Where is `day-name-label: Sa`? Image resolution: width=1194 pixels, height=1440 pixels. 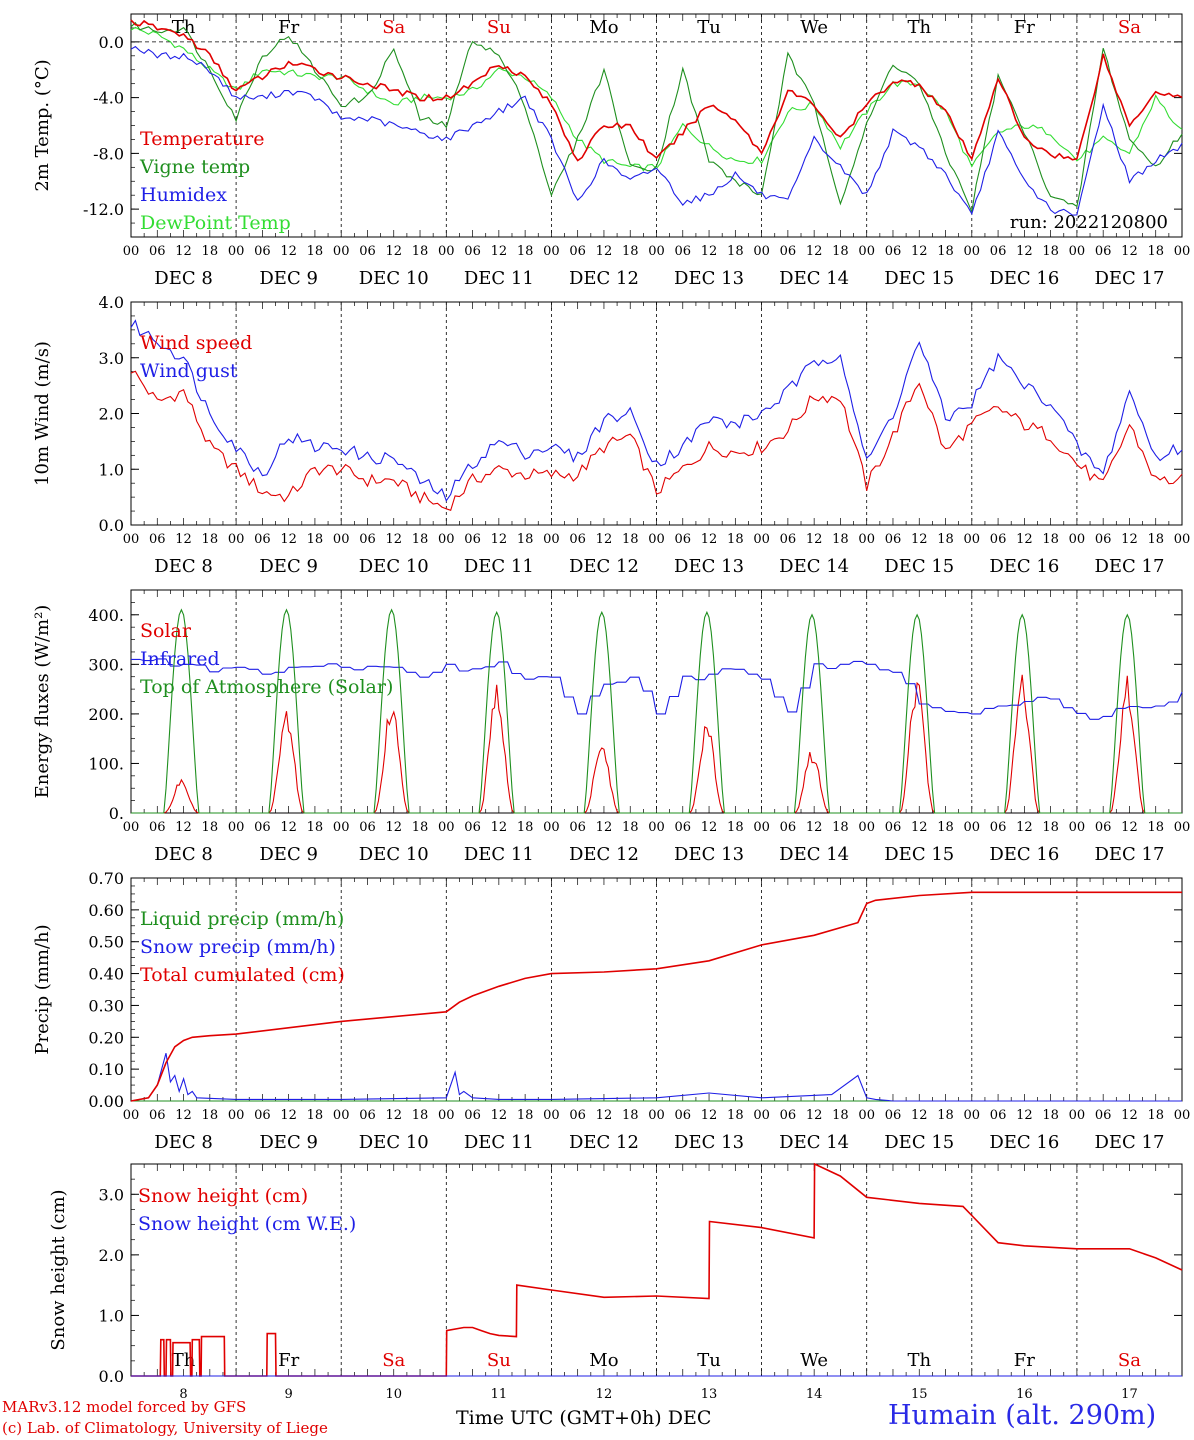
day-name-label: Sa is located at coordinates (393, 1360).